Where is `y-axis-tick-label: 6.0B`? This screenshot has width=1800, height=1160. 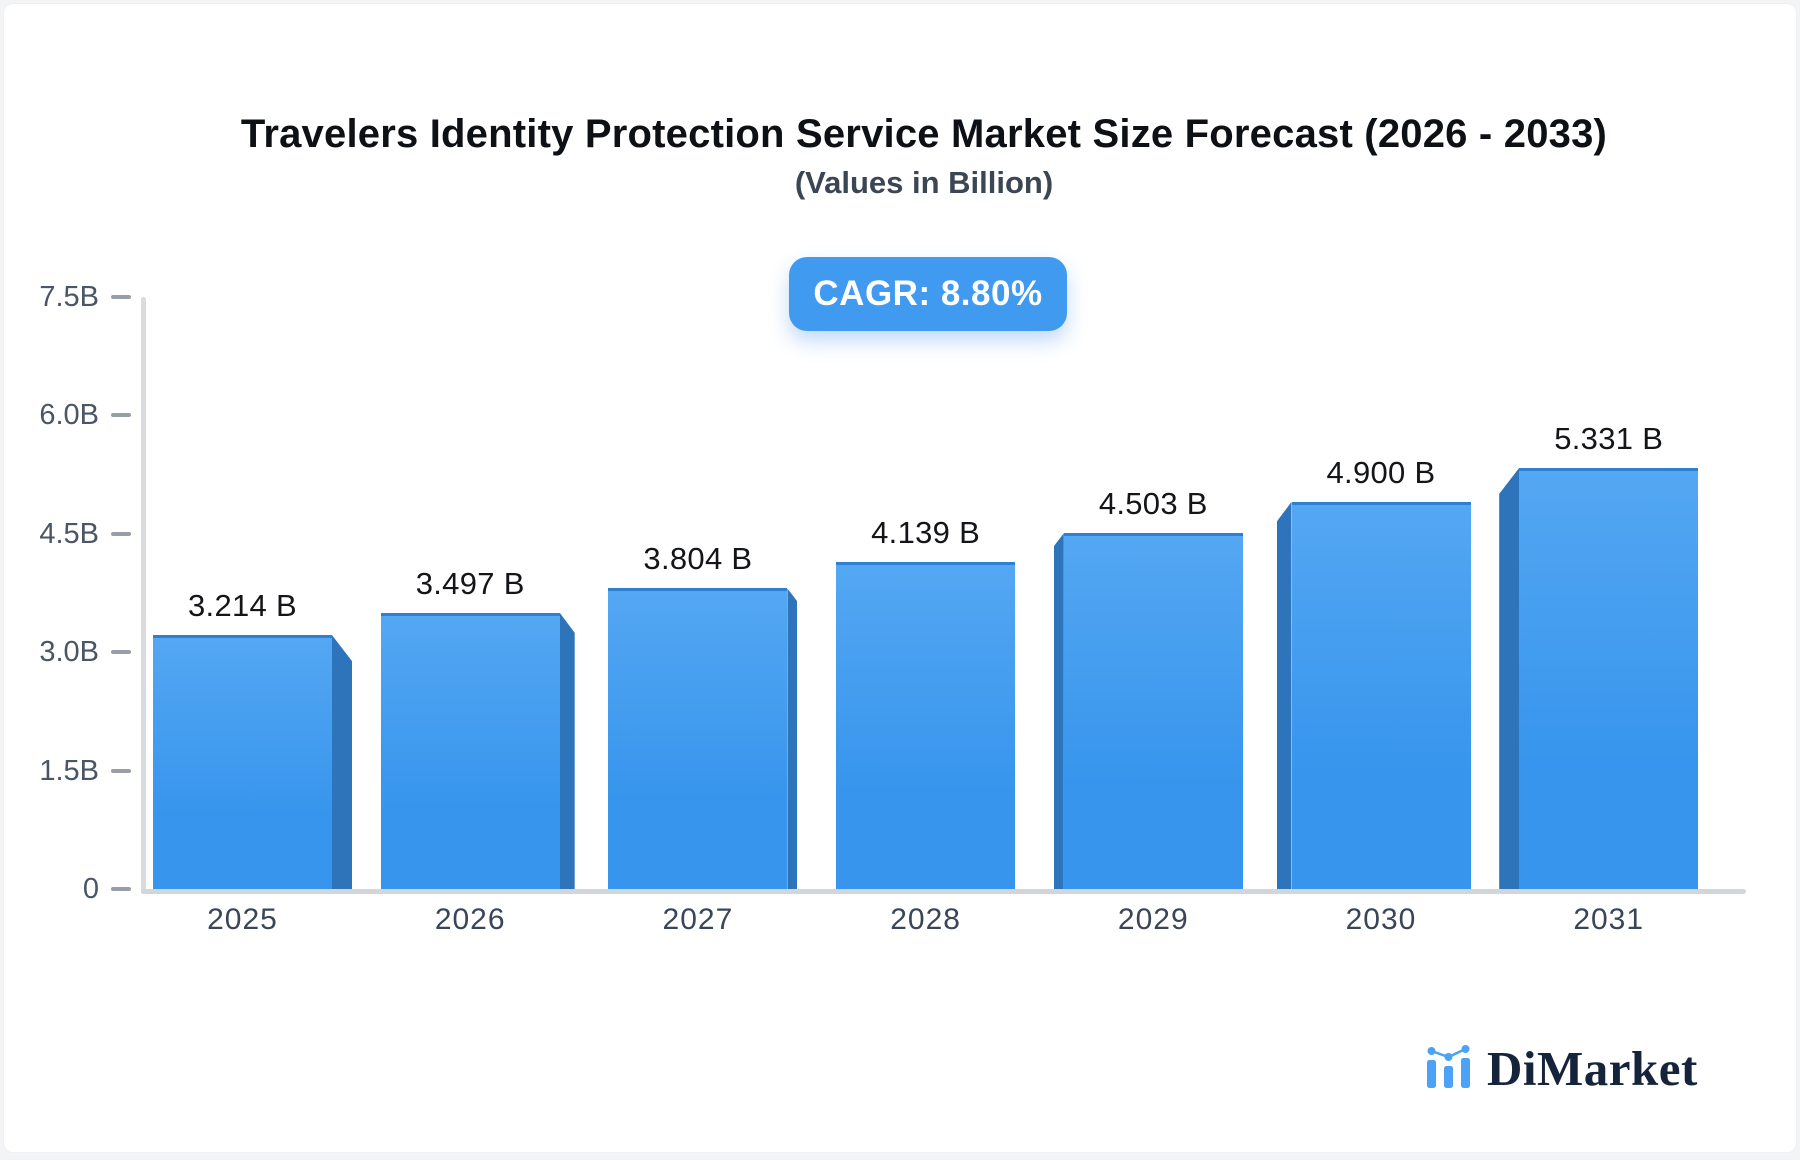
y-axis-tick-label: 6.0B is located at coordinates (69, 415).